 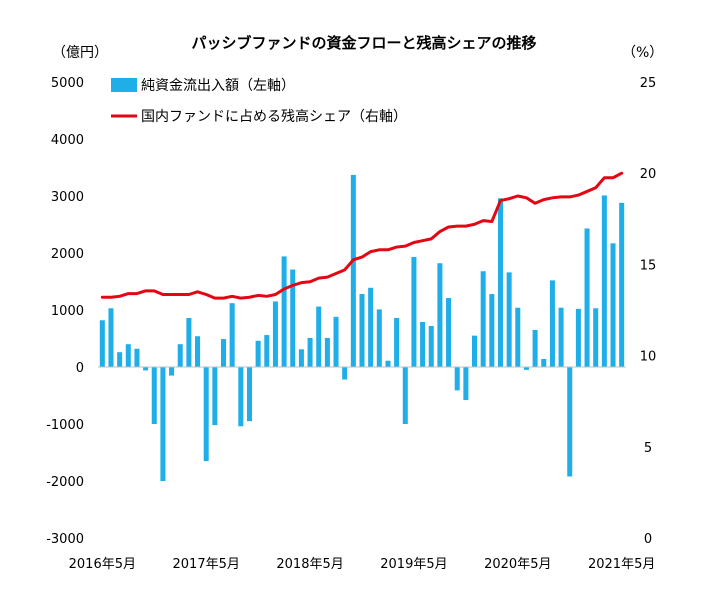 I want to click on left-tick-label: 5000, so click(x=67, y=83).